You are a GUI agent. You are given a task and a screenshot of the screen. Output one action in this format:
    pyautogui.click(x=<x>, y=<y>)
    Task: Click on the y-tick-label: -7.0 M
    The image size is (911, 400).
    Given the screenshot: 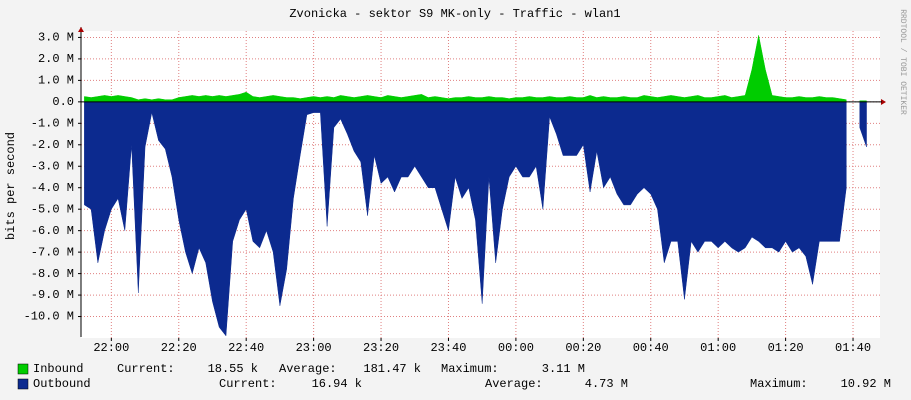 What is the action you would take?
    pyautogui.click(x=52, y=252)
    